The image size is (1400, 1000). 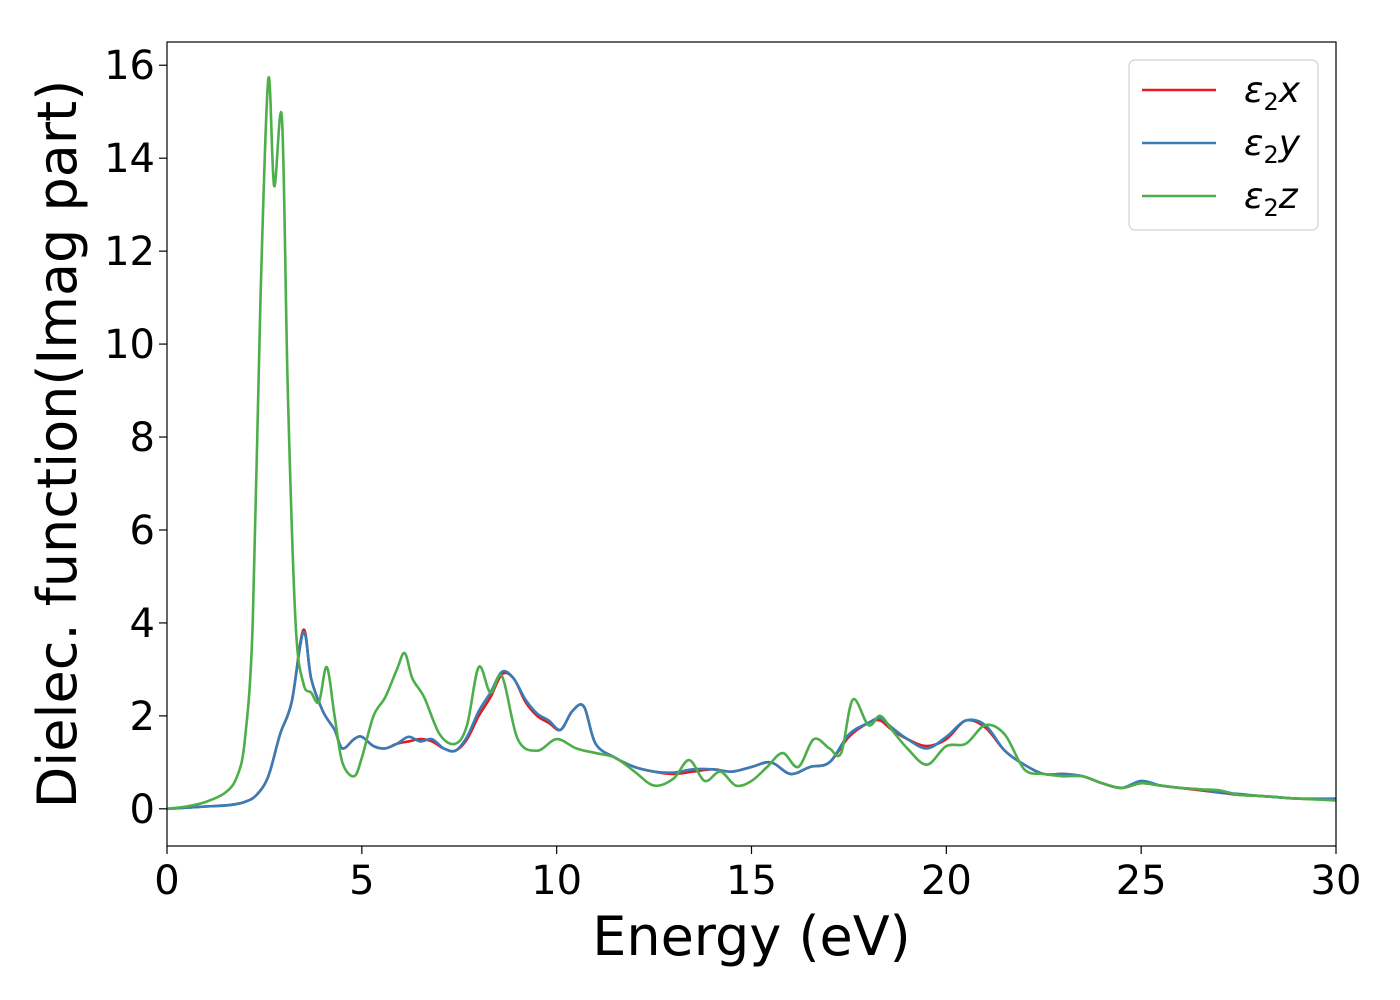 What do you see at coordinates (361, 881) in the screenshot?
I see `x-tick-label: 5` at bounding box center [361, 881].